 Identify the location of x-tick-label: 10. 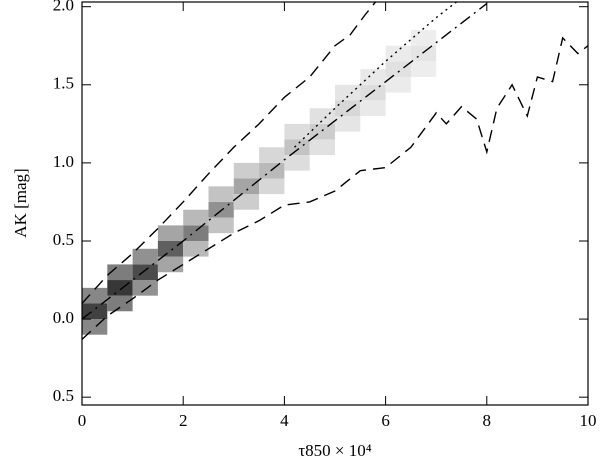
(588, 420).